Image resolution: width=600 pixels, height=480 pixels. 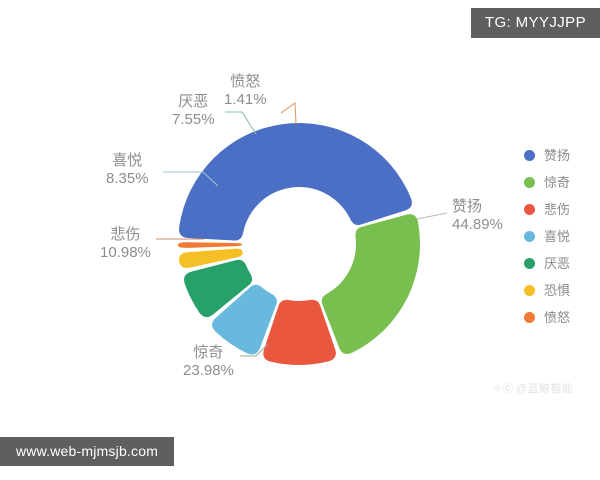 What do you see at coordinates (535, 23) in the screenshot?
I see `tag-badge: TG: MYYJJPP` at bounding box center [535, 23].